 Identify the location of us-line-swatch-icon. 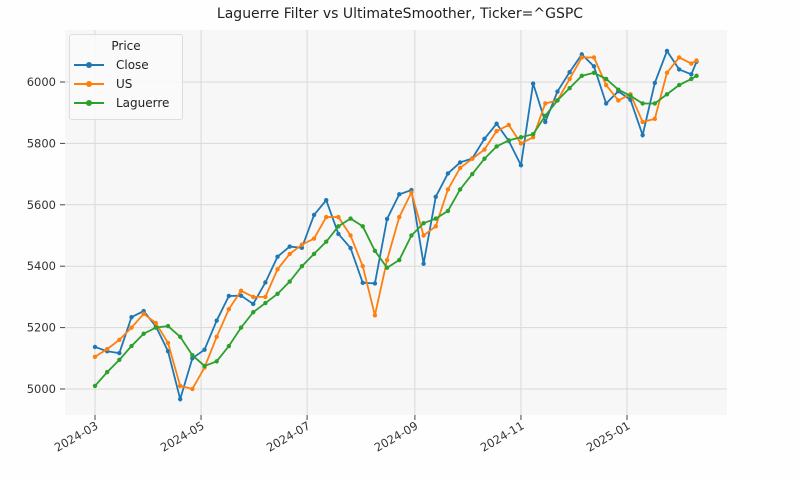
(89, 83).